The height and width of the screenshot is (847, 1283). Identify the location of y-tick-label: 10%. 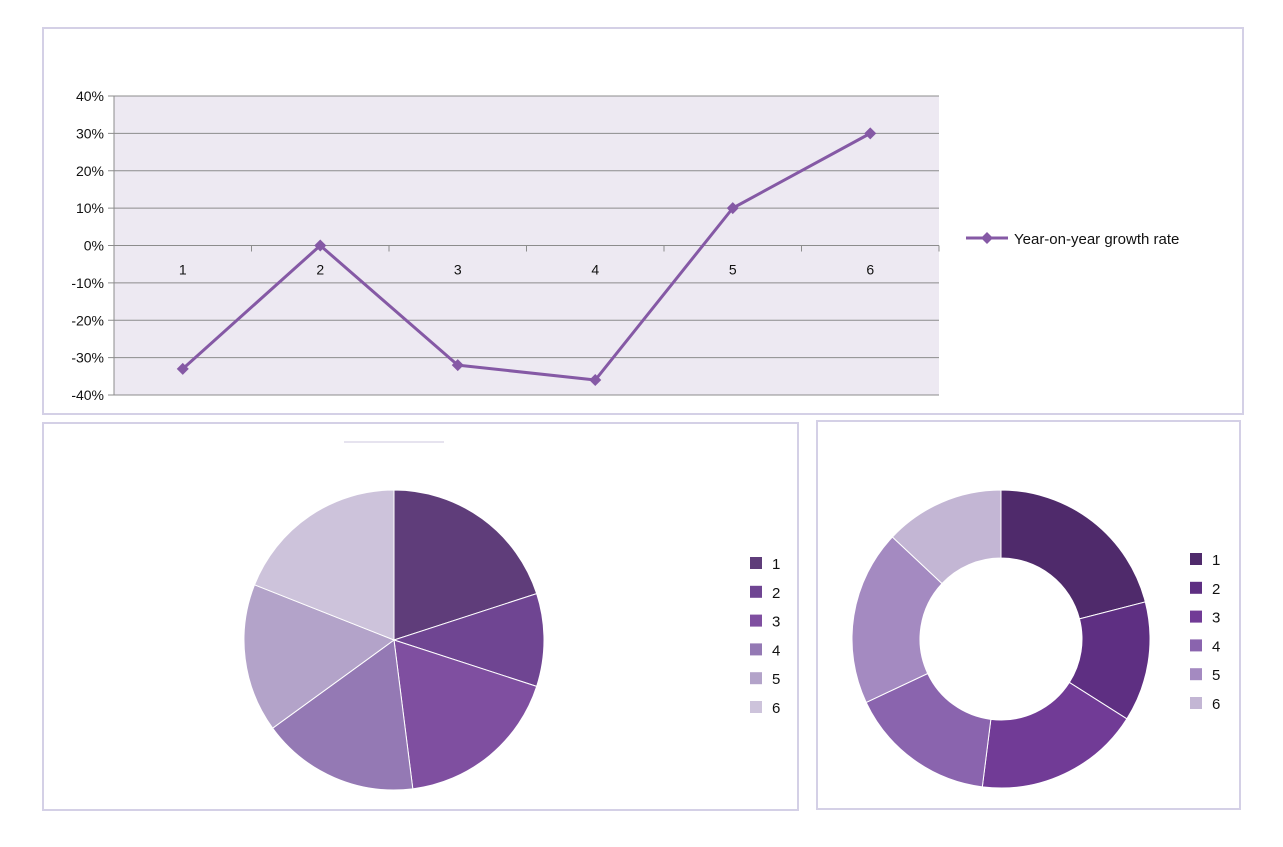
(90, 208).